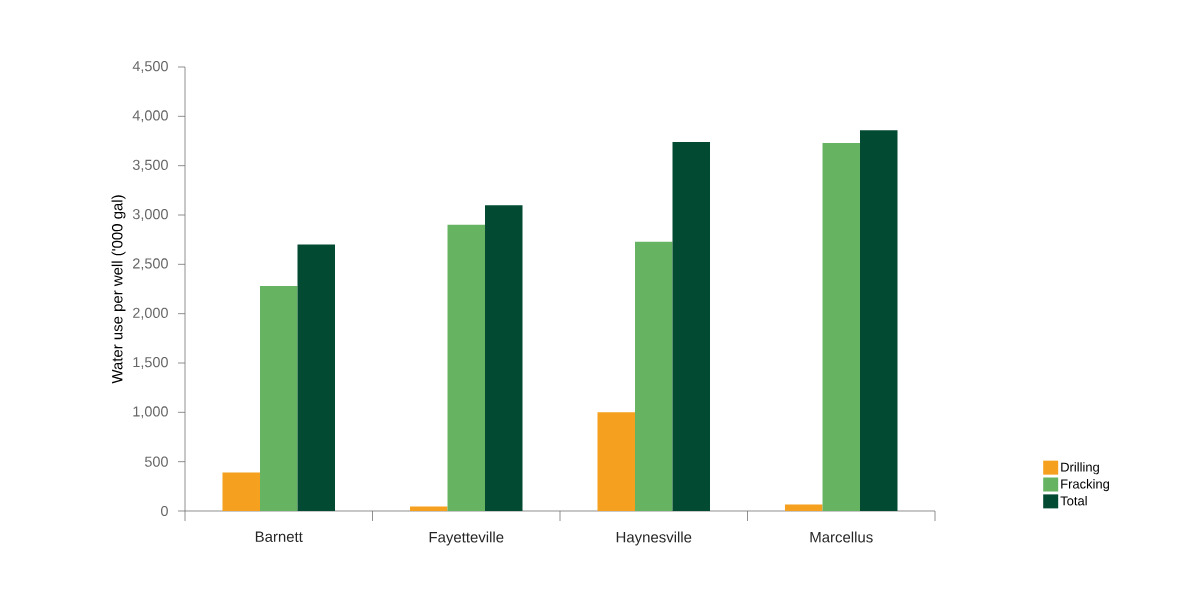 The image size is (1189, 595). Describe the element at coordinates (150, 412) in the screenshot. I see `y-tick-label: 1,000` at that location.